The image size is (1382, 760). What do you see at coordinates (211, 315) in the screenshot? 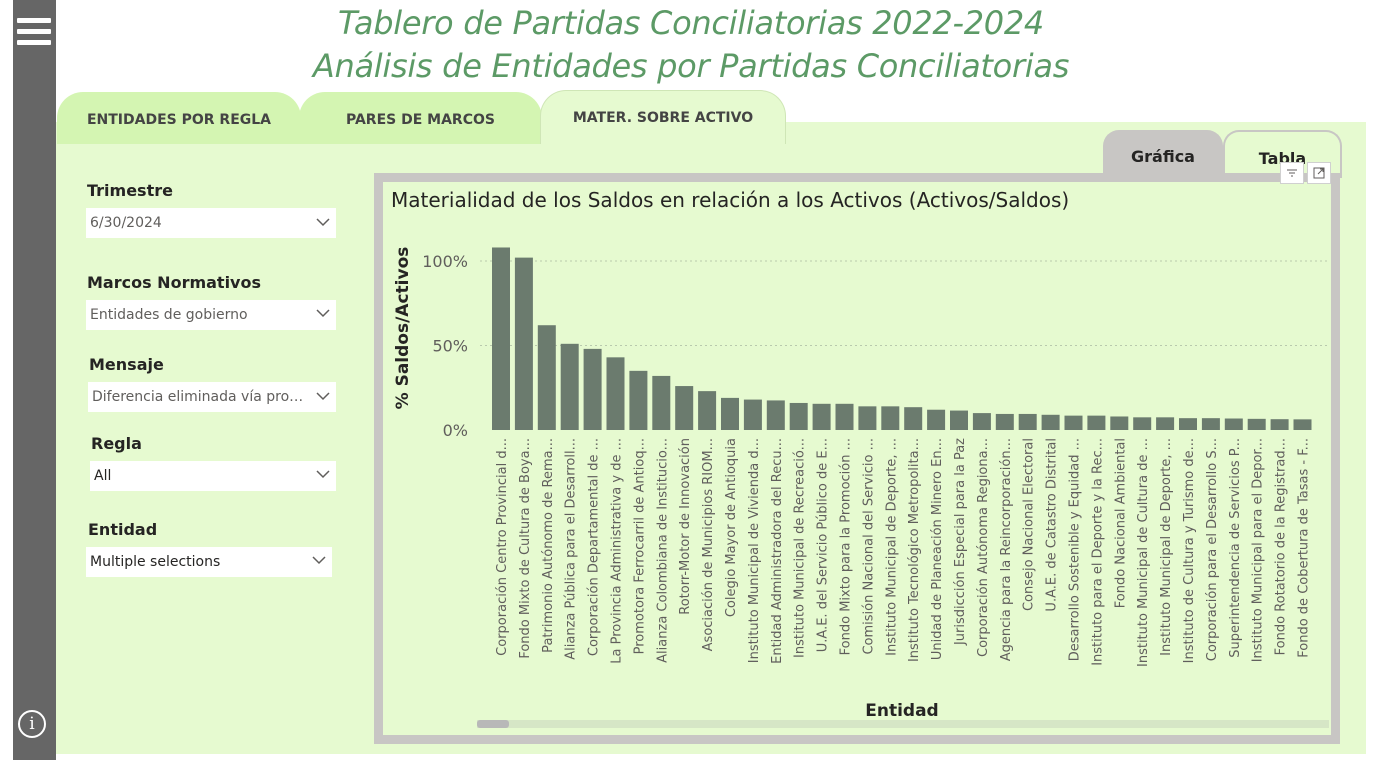
I see `marcos-dropdown: Entidades de gobierno` at bounding box center [211, 315].